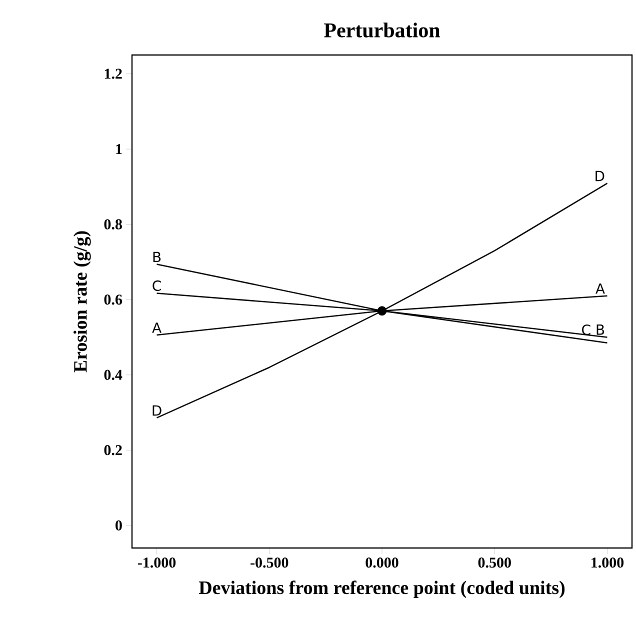  I want to click on chart-title: Perturbation, so click(382, 30).